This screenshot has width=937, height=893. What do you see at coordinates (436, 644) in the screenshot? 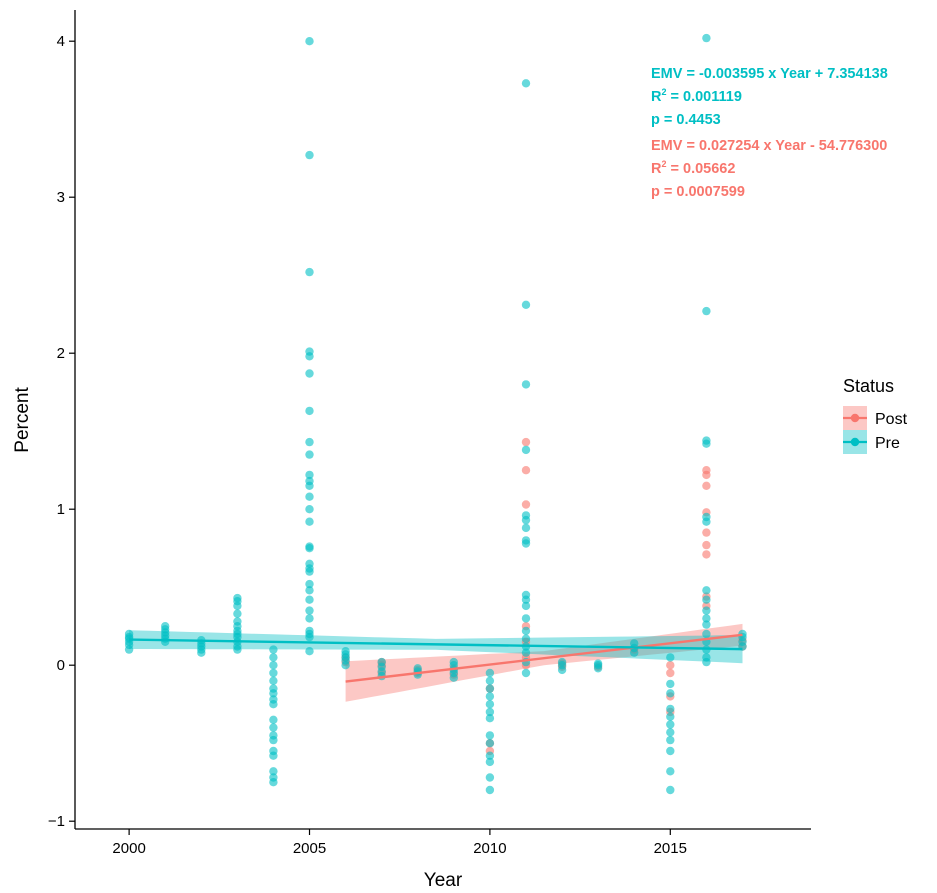
I see `pre-fit-line` at bounding box center [436, 644].